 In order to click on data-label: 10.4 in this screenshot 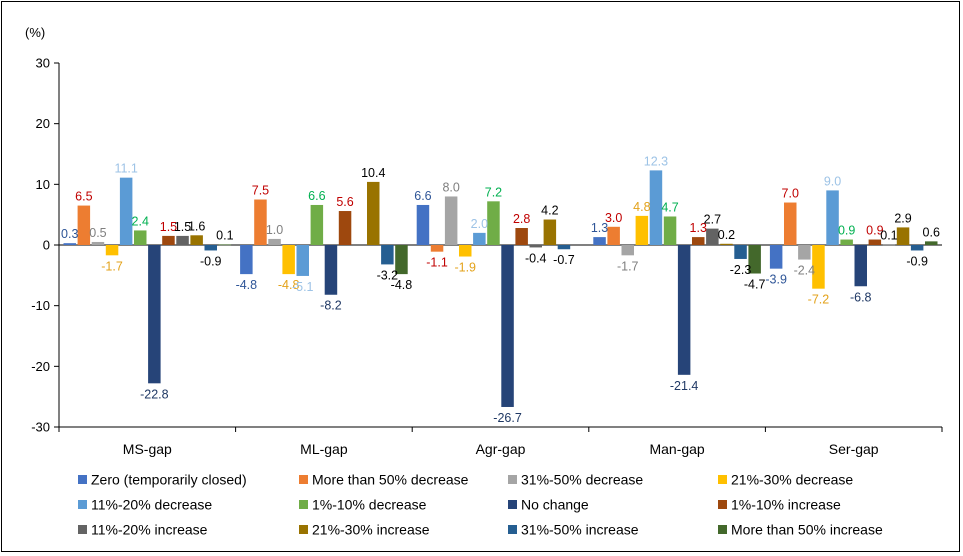, I will do `click(373, 173)`.